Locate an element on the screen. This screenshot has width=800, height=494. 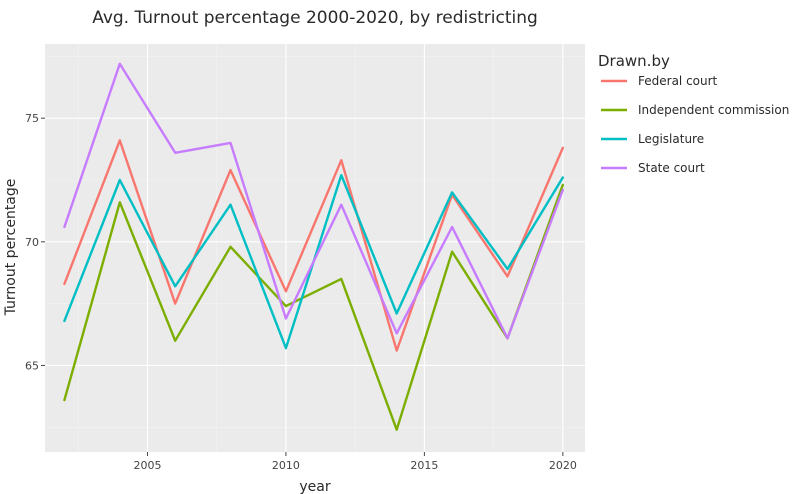
legend-label: Federal court is located at coordinates (678, 81).